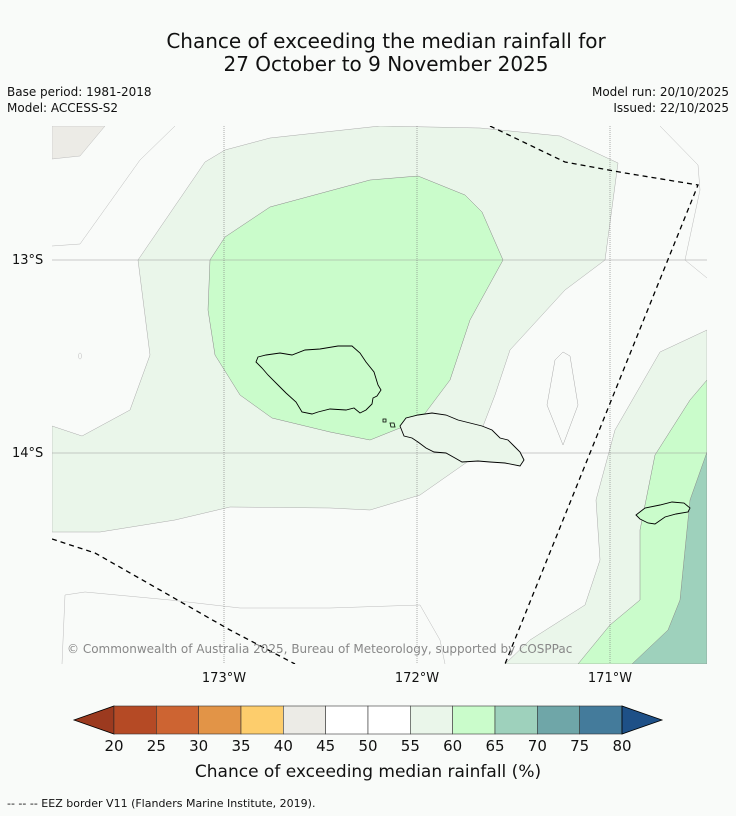  Describe the element at coordinates (389, 423) in the screenshot. I see `manono-apolima-islets` at that location.